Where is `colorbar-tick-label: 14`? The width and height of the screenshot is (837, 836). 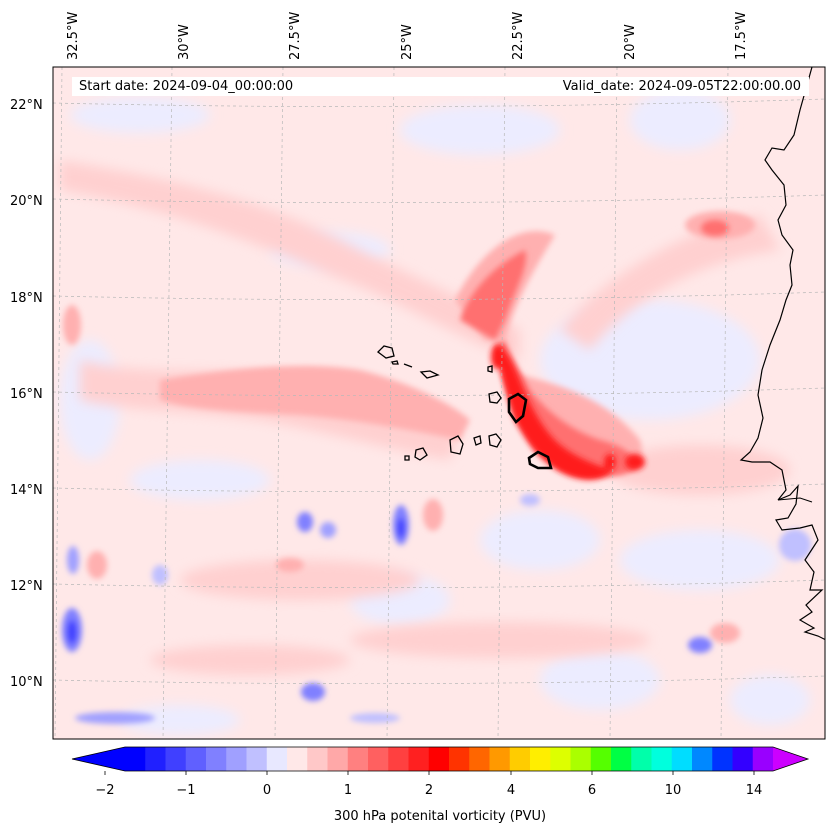 colorbar-tick-label: 14 is located at coordinates (754, 790).